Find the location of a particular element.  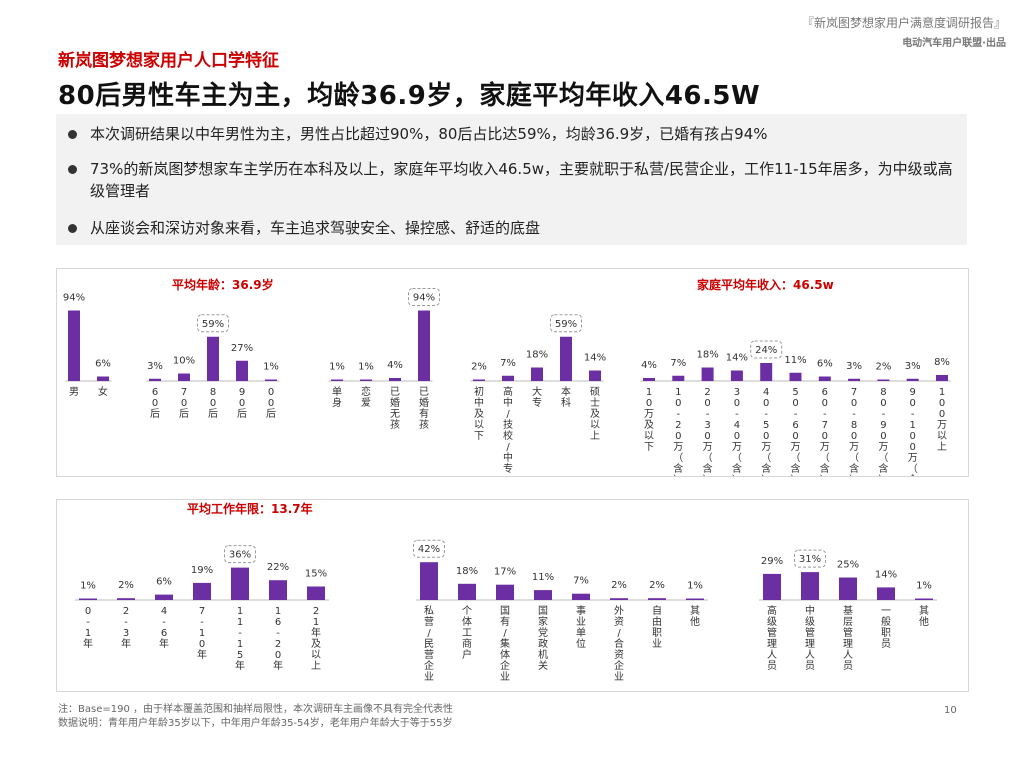

category-label: 1 6 -2 0 年 is located at coordinates (278, 639).